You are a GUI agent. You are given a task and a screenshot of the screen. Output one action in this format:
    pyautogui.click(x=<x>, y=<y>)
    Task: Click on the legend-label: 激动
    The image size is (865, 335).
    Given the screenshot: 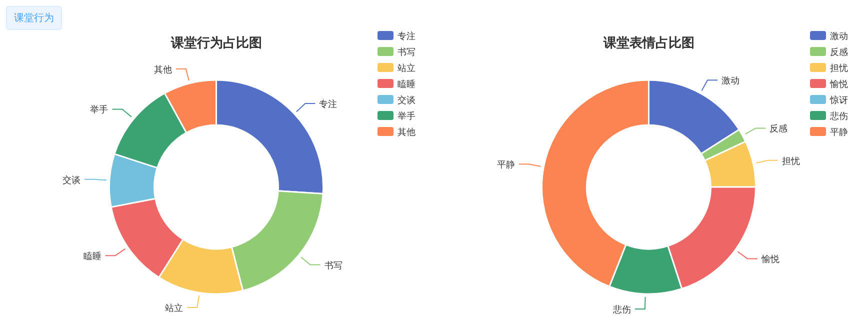 What is the action you would take?
    pyautogui.click(x=839, y=36)
    